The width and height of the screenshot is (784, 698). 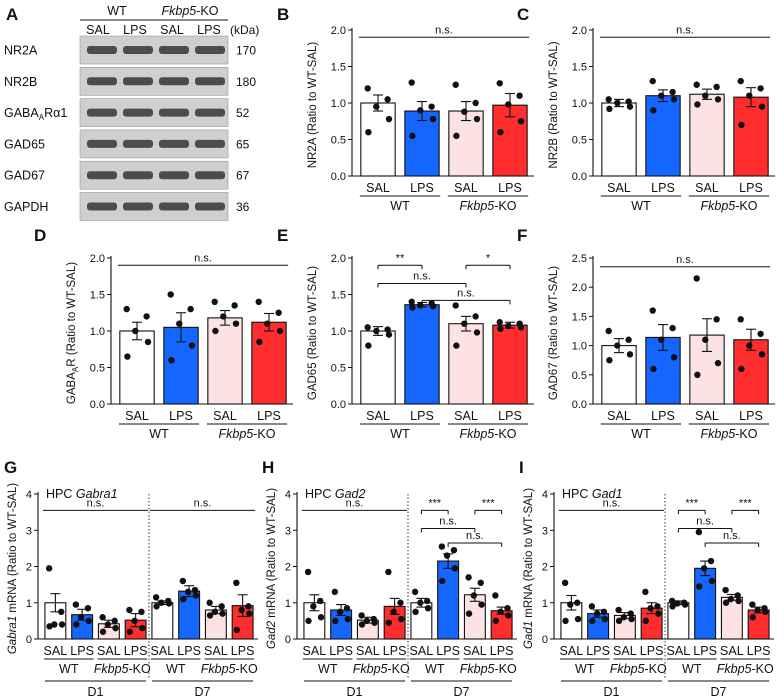 I want to click on blot-label-1: NR2B, so click(x=20, y=82).